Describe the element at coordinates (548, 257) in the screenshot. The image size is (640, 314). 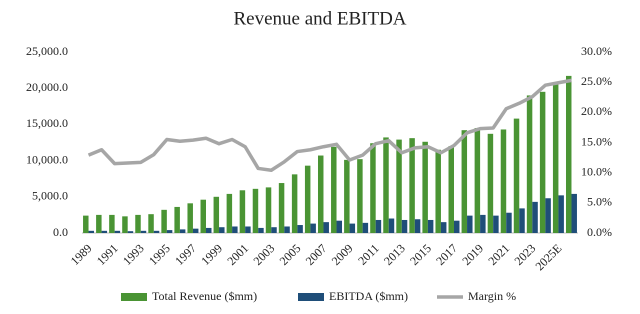
I see `x-tick-label: 2025E` at that location.